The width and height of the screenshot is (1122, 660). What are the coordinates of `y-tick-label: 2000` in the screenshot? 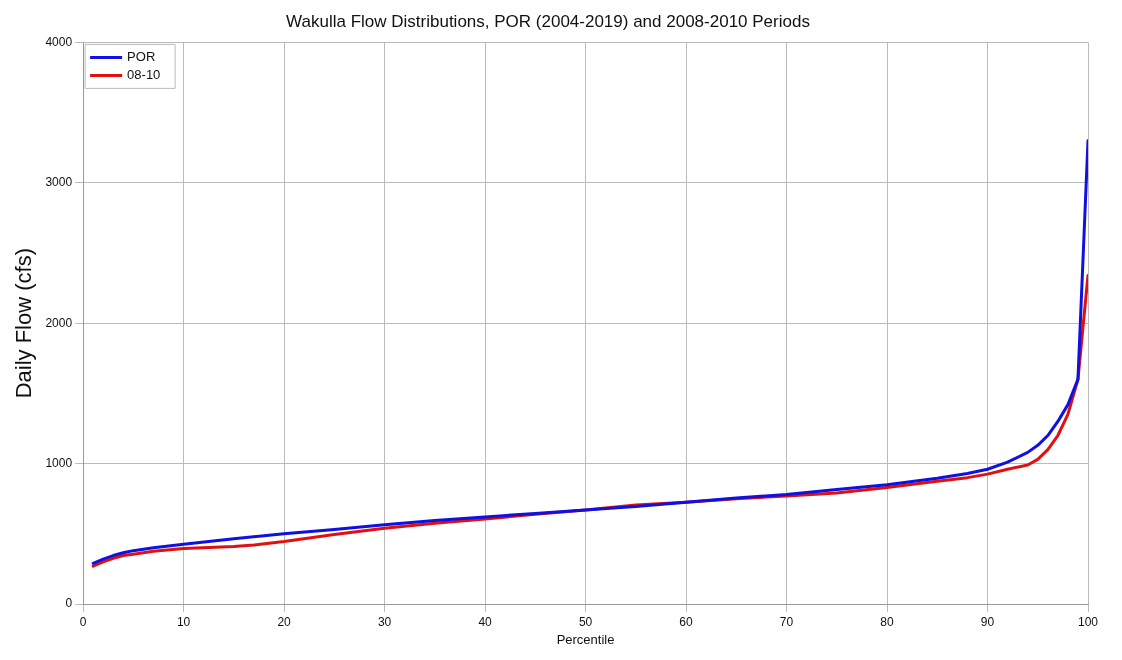 It's located at (59, 322).